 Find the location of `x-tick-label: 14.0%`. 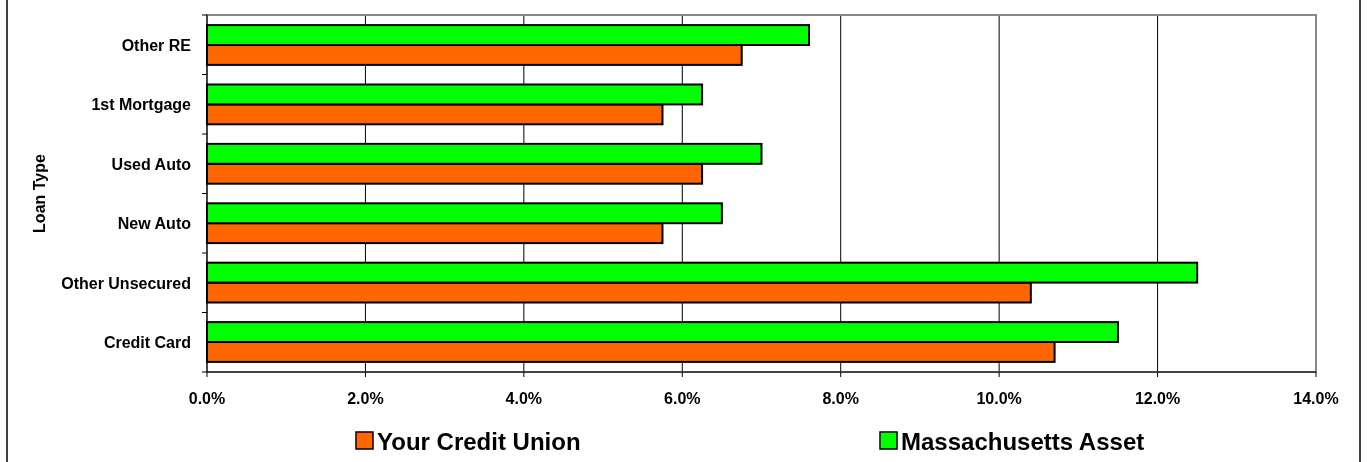

x-tick-label: 14.0% is located at coordinates (1316, 398).